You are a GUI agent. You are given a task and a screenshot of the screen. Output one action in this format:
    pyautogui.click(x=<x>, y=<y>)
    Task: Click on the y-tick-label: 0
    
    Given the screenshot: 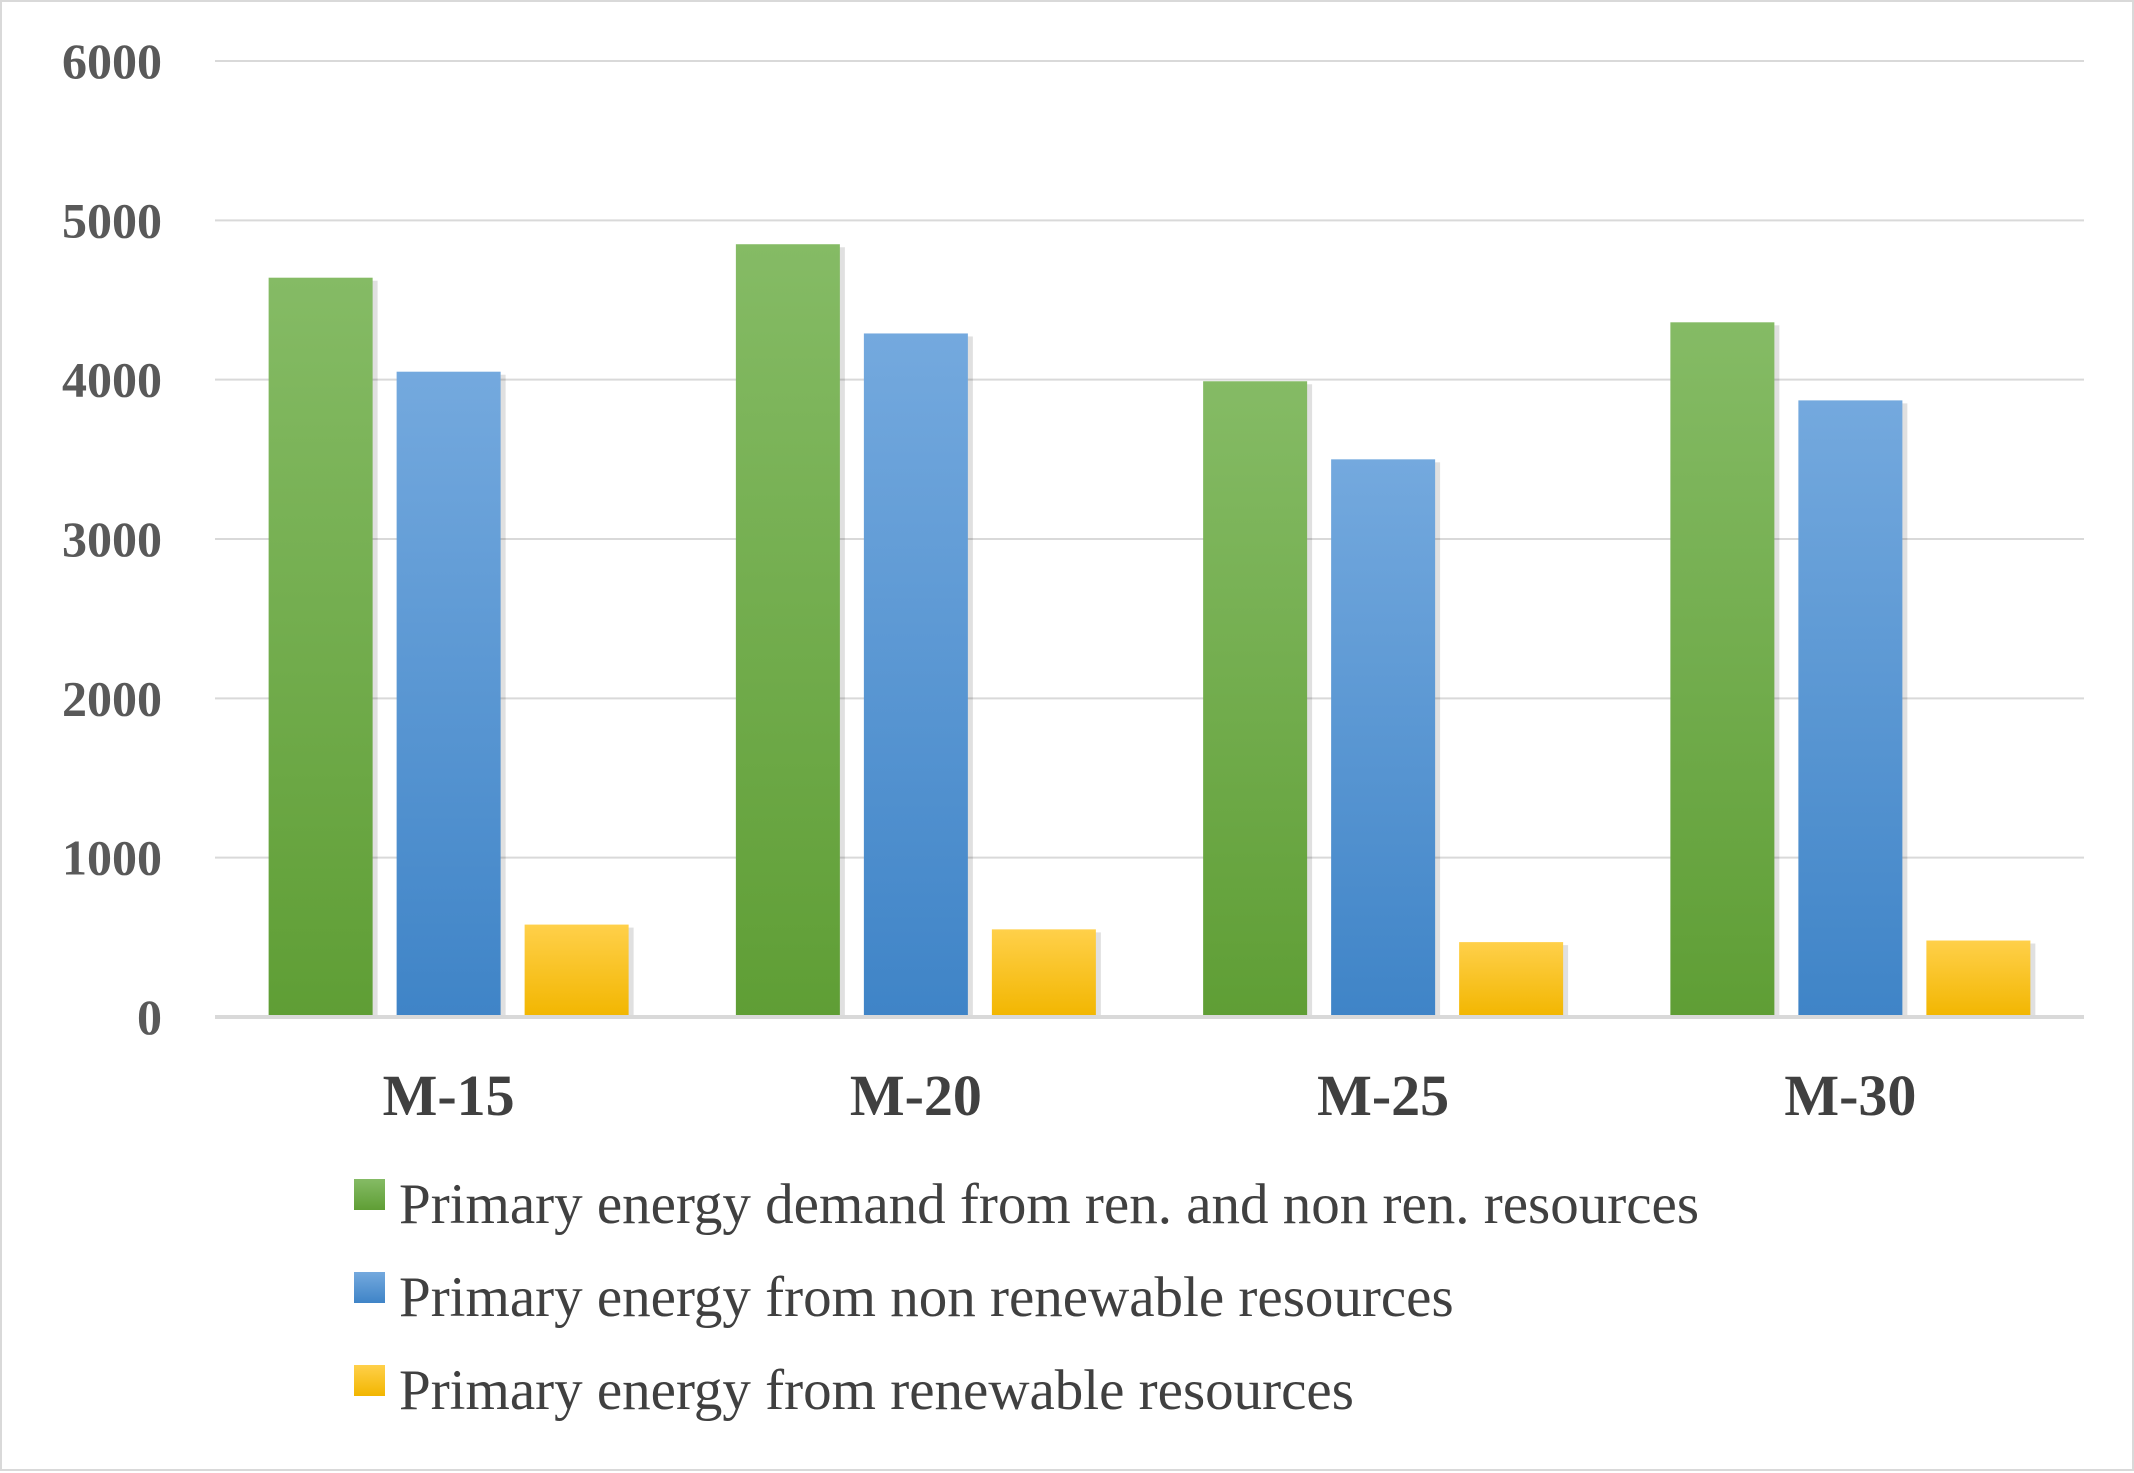 What is the action you would take?
    pyautogui.click(x=149, y=1017)
    